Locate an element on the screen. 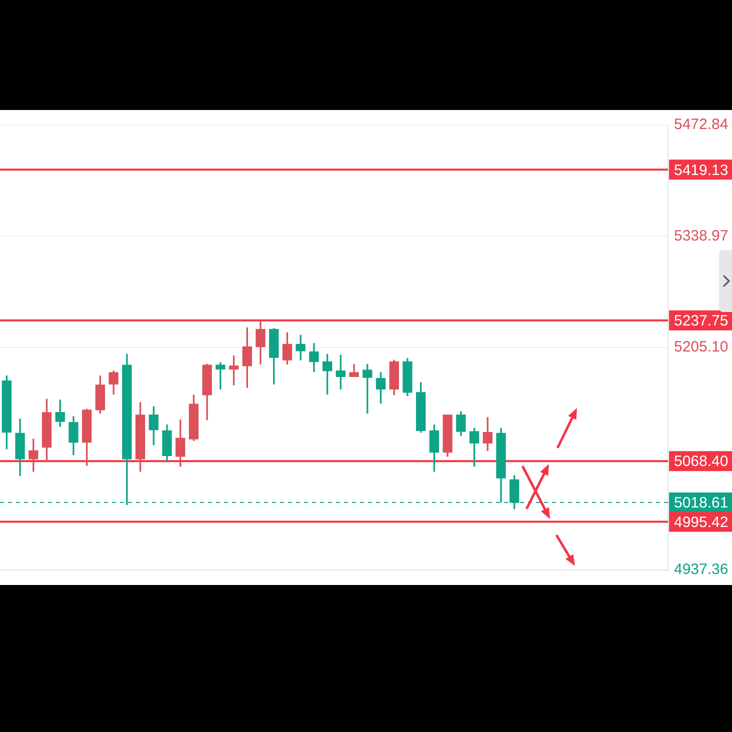 This screenshot has width=732, height=732. y-tick-label: 5205.10 is located at coordinates (701, 347).